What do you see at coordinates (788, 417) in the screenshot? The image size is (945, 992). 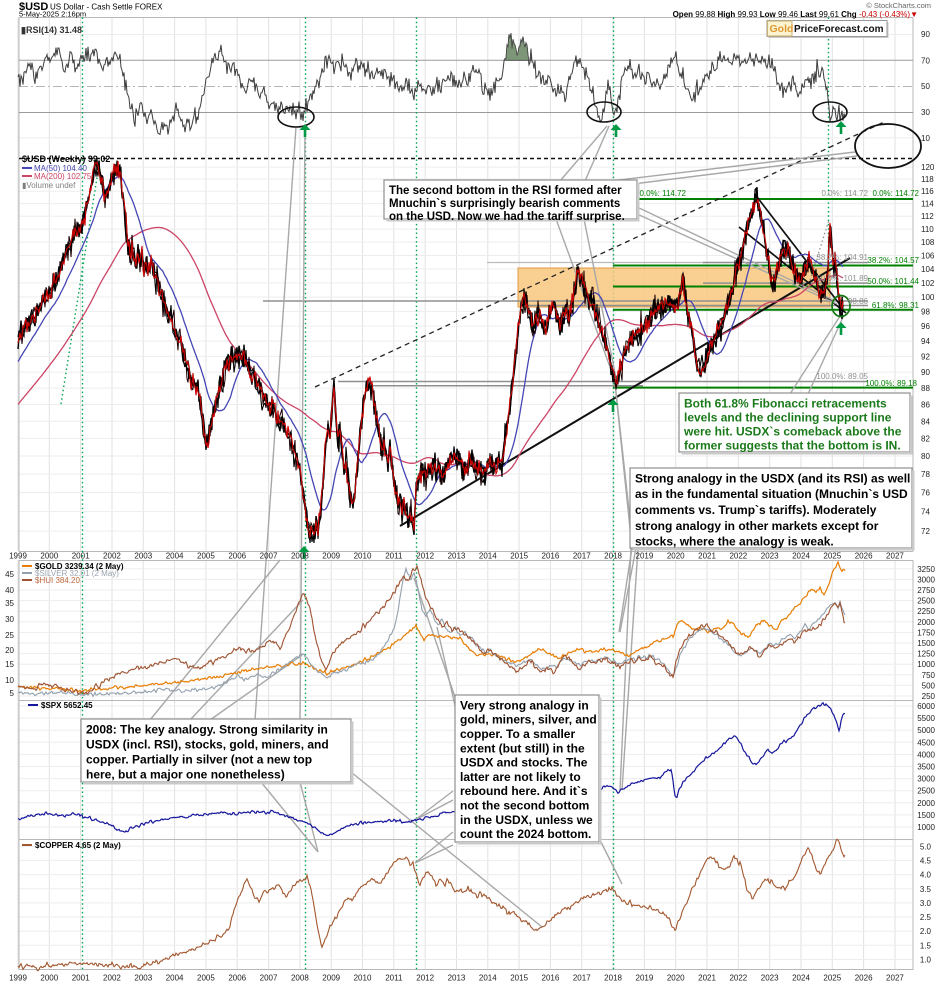 I see `svg-text:levels and the declining suppo: levels and the declining support line` at bounding box center [788, 417].